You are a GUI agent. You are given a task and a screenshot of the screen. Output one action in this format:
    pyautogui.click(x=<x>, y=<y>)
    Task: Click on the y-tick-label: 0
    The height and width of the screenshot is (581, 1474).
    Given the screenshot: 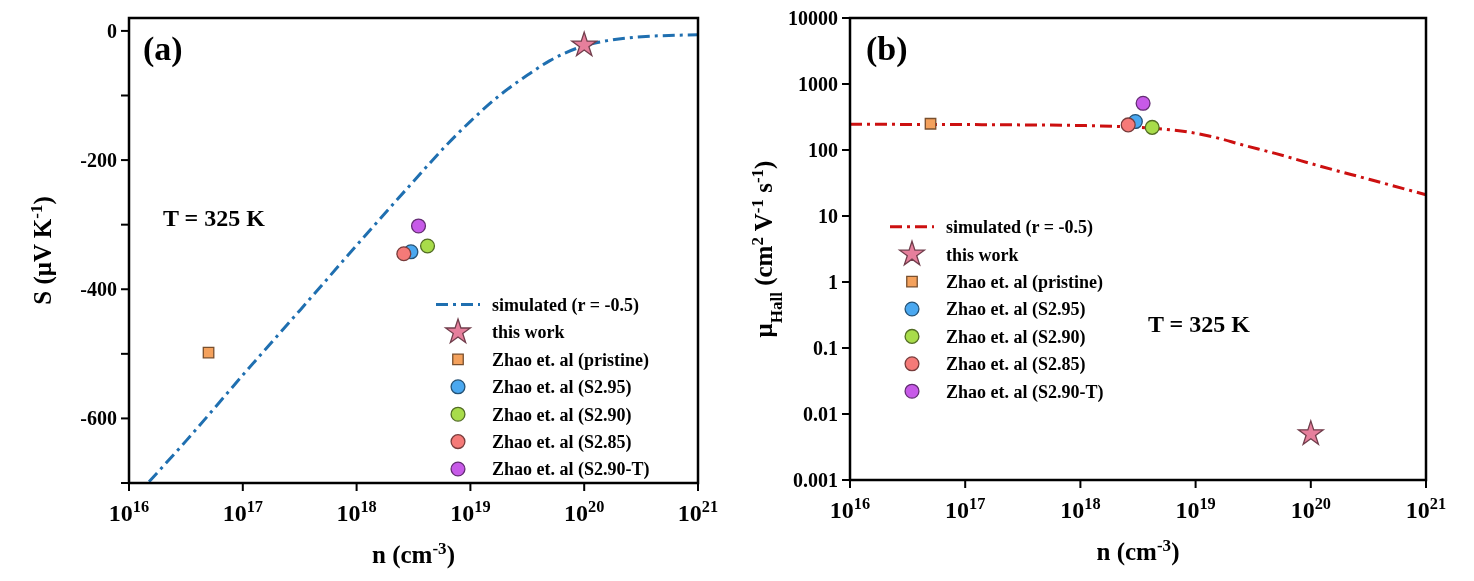 What is the action you would take?
    pyautogui.click(x=112, y=30)
    